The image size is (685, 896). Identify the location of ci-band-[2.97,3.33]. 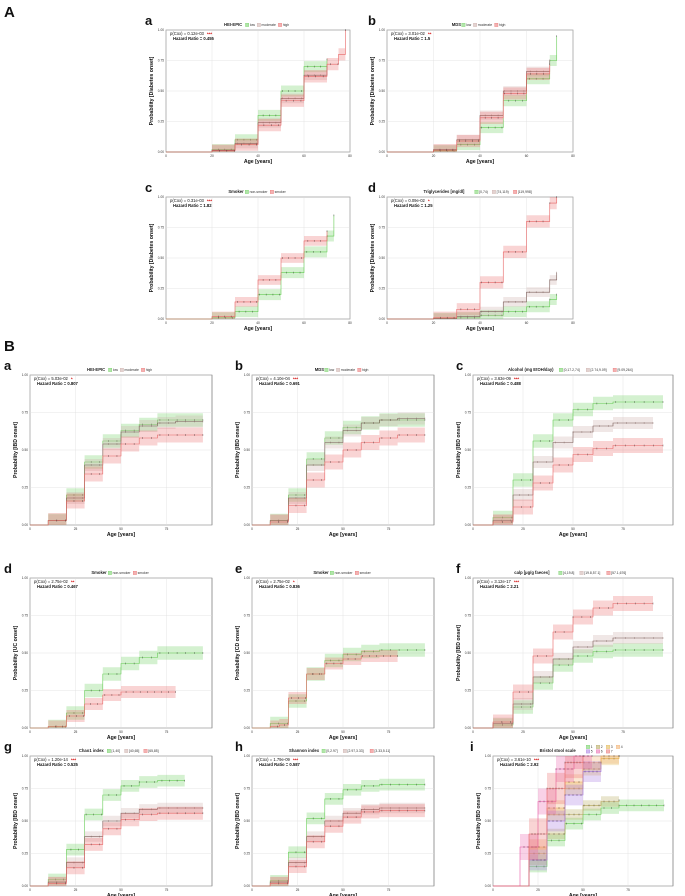
(338, 844).